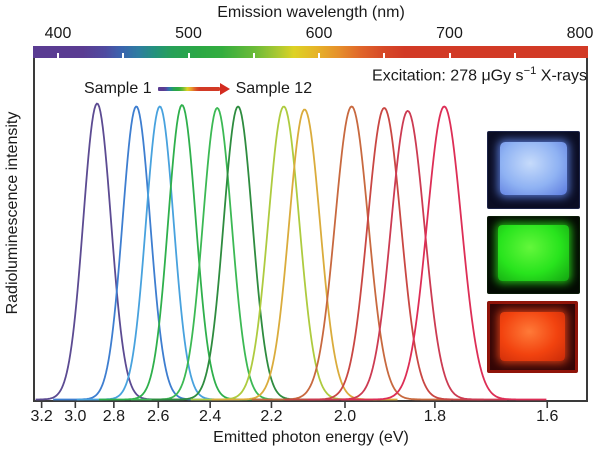 The height and width of the screenshot is (463, 600). What do you see at coordinates (561, 76) in the screenshot?
I see `excitation-suffix: X-rays` at bounding box center [561, 76].